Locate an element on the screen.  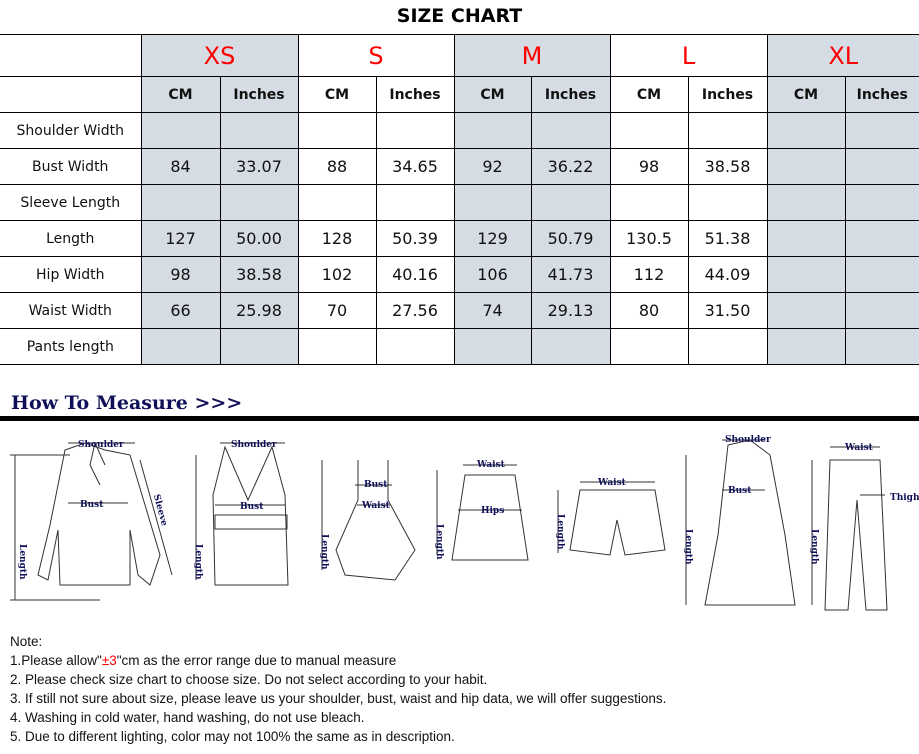
how-to-measure-heading: How To Measure >>> is located at coordinates (127, 403).